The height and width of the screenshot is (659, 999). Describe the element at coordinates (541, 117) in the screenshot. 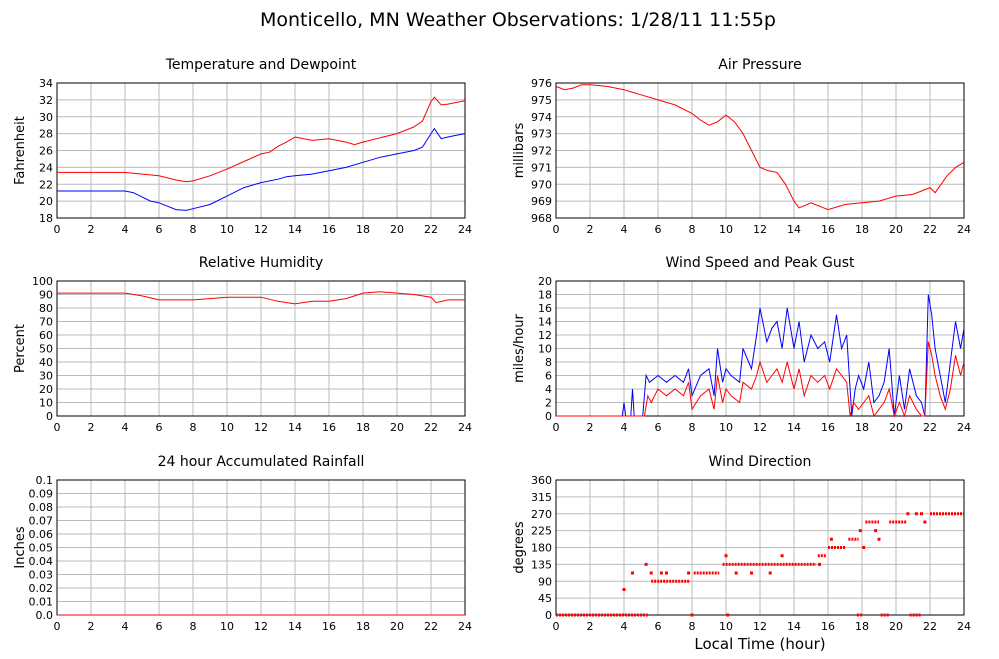

I see `y-tick-label: 974` at that location.